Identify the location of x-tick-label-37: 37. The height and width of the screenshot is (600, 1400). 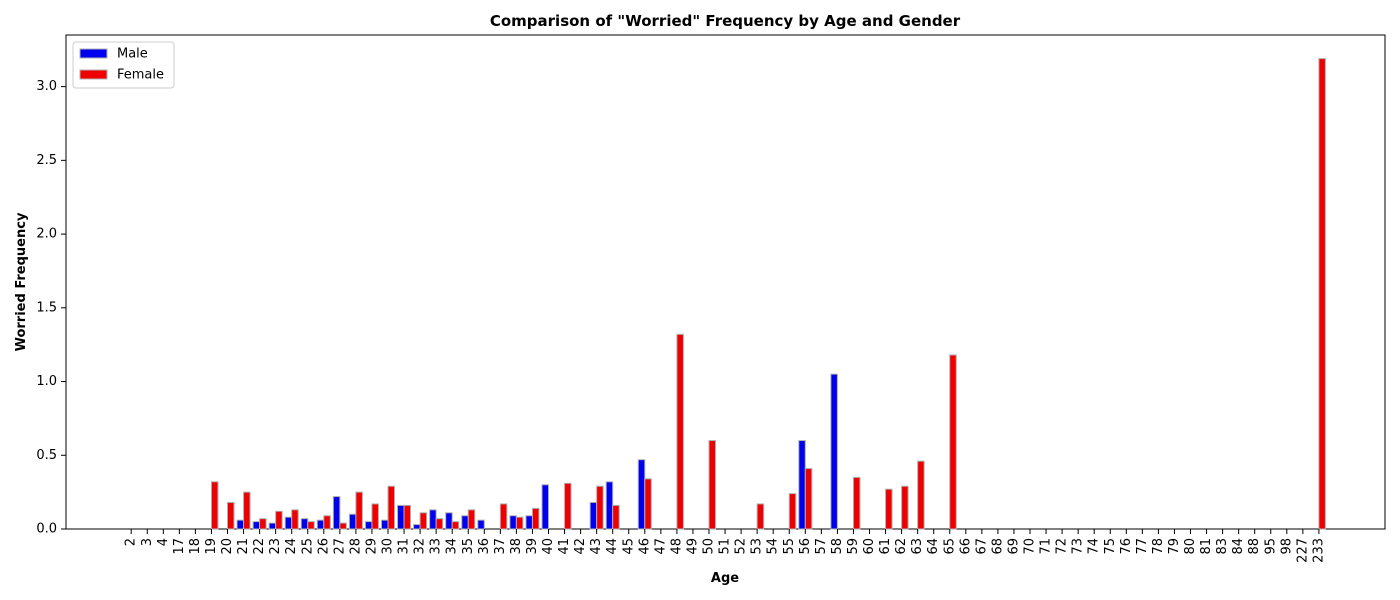
(500, 546).